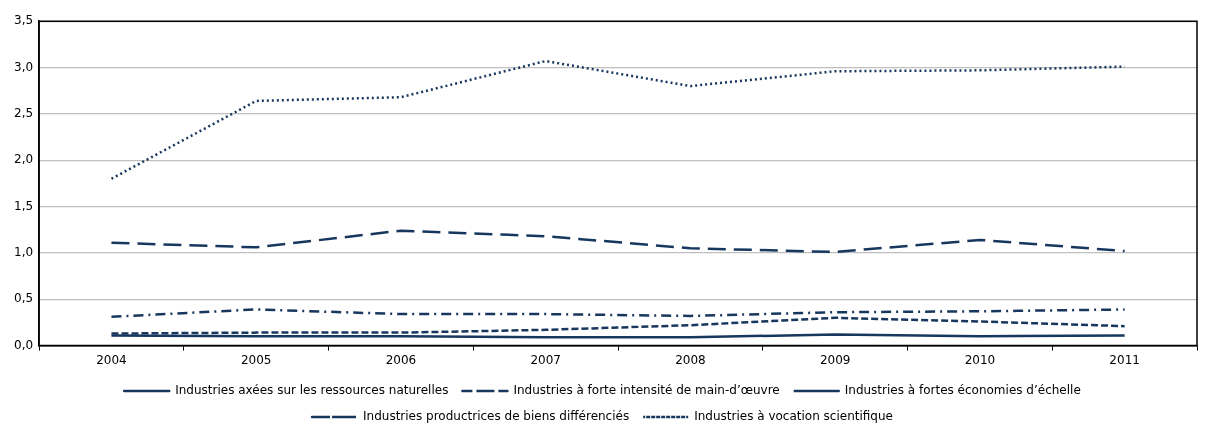 This screenshot has height=441, width=1225. What do you see at coordinates (23, 298) in the screenshot?
I see `y-tick-label: 0,5` at bounding box center [23, 298].